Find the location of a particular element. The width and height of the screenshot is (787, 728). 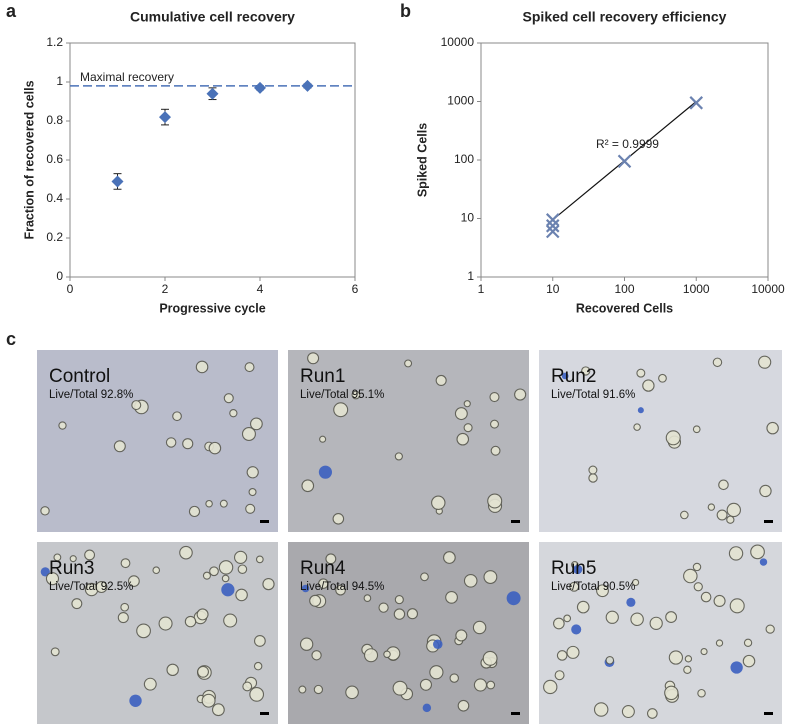

annotation: R² = 0.9999 is located at coordinates (627, 144).